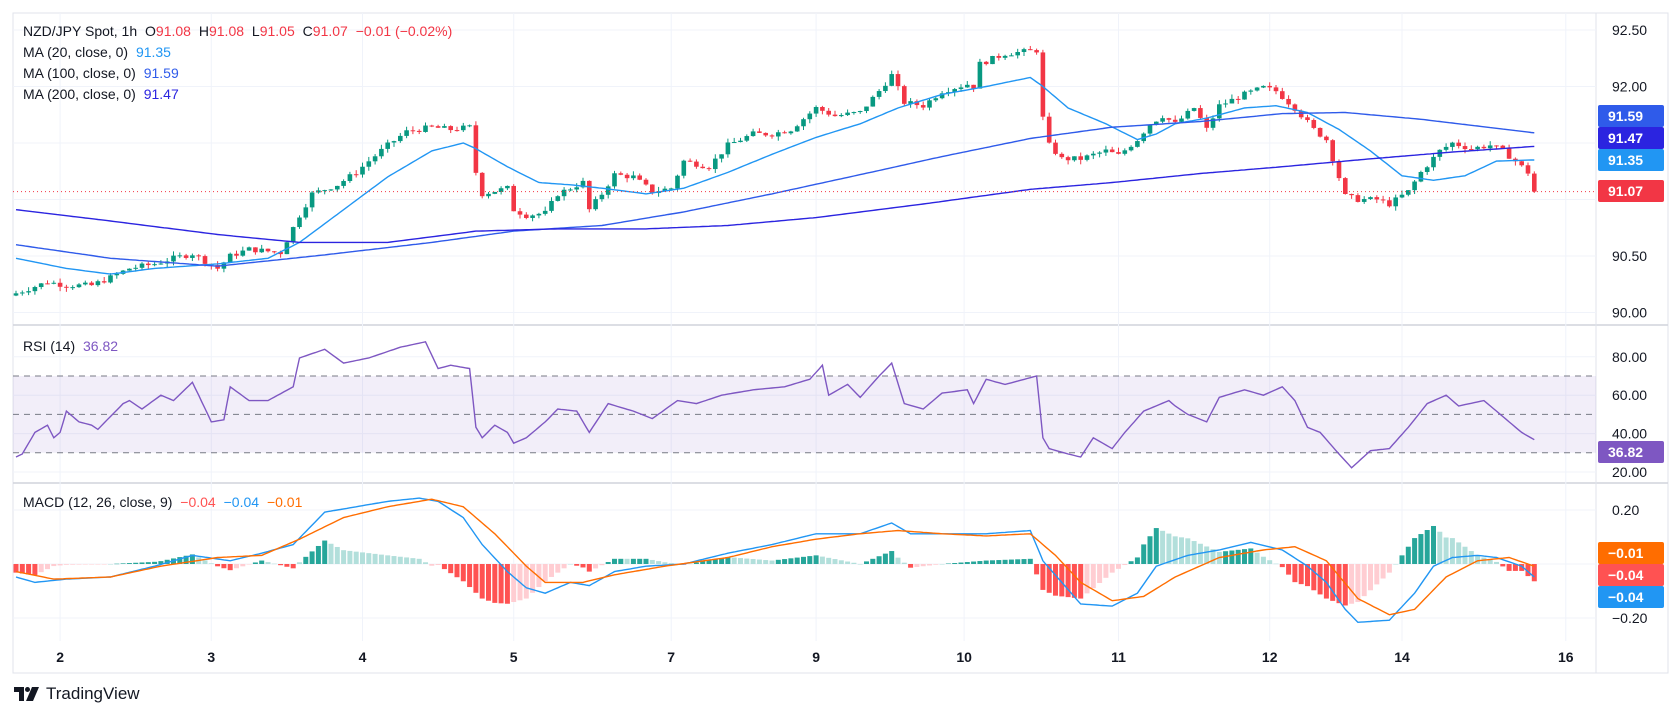  What do you see at coordinates (72, 346) in the screenshot?
I see `rsi-legend: RSI (14) 36.82` at bounding box center [72, 346].